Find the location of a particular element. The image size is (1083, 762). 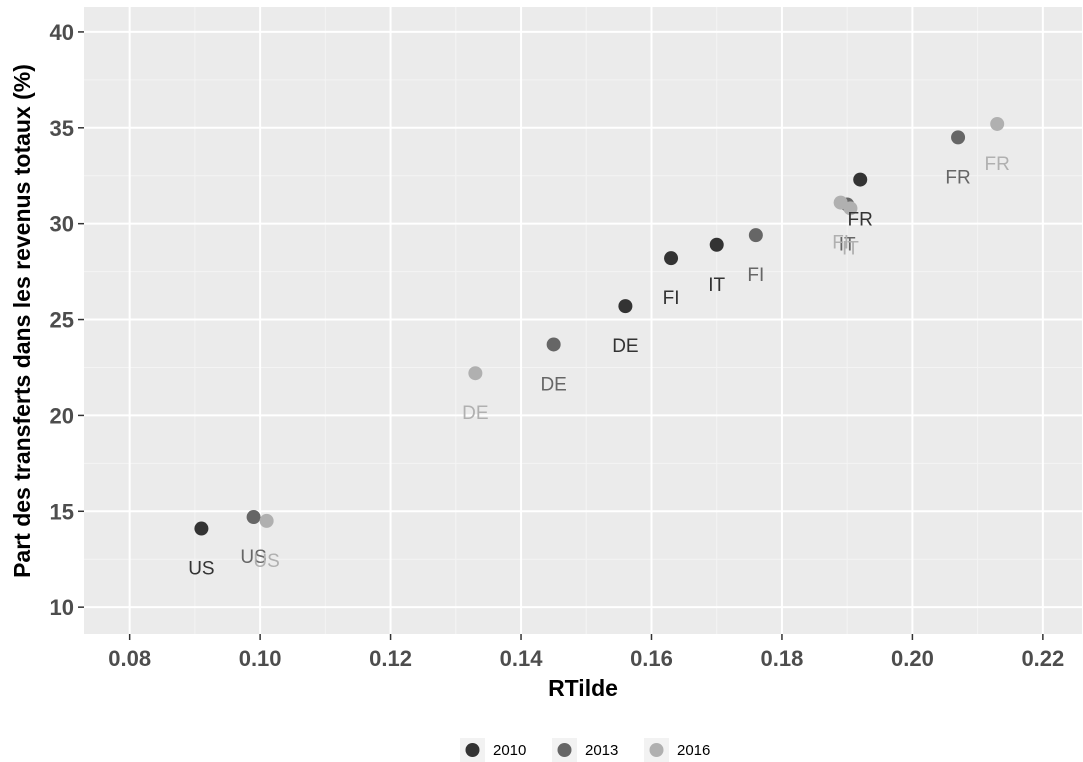

data-point-2010-fi is located at coordinates (671, 258).